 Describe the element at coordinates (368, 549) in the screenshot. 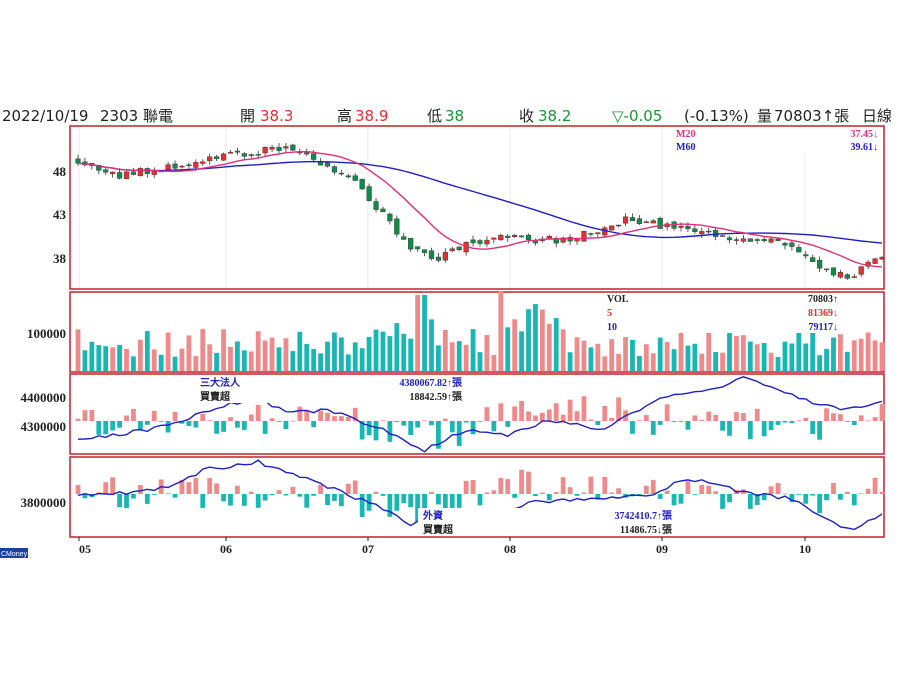

I see `x-tick: 07` at that location.